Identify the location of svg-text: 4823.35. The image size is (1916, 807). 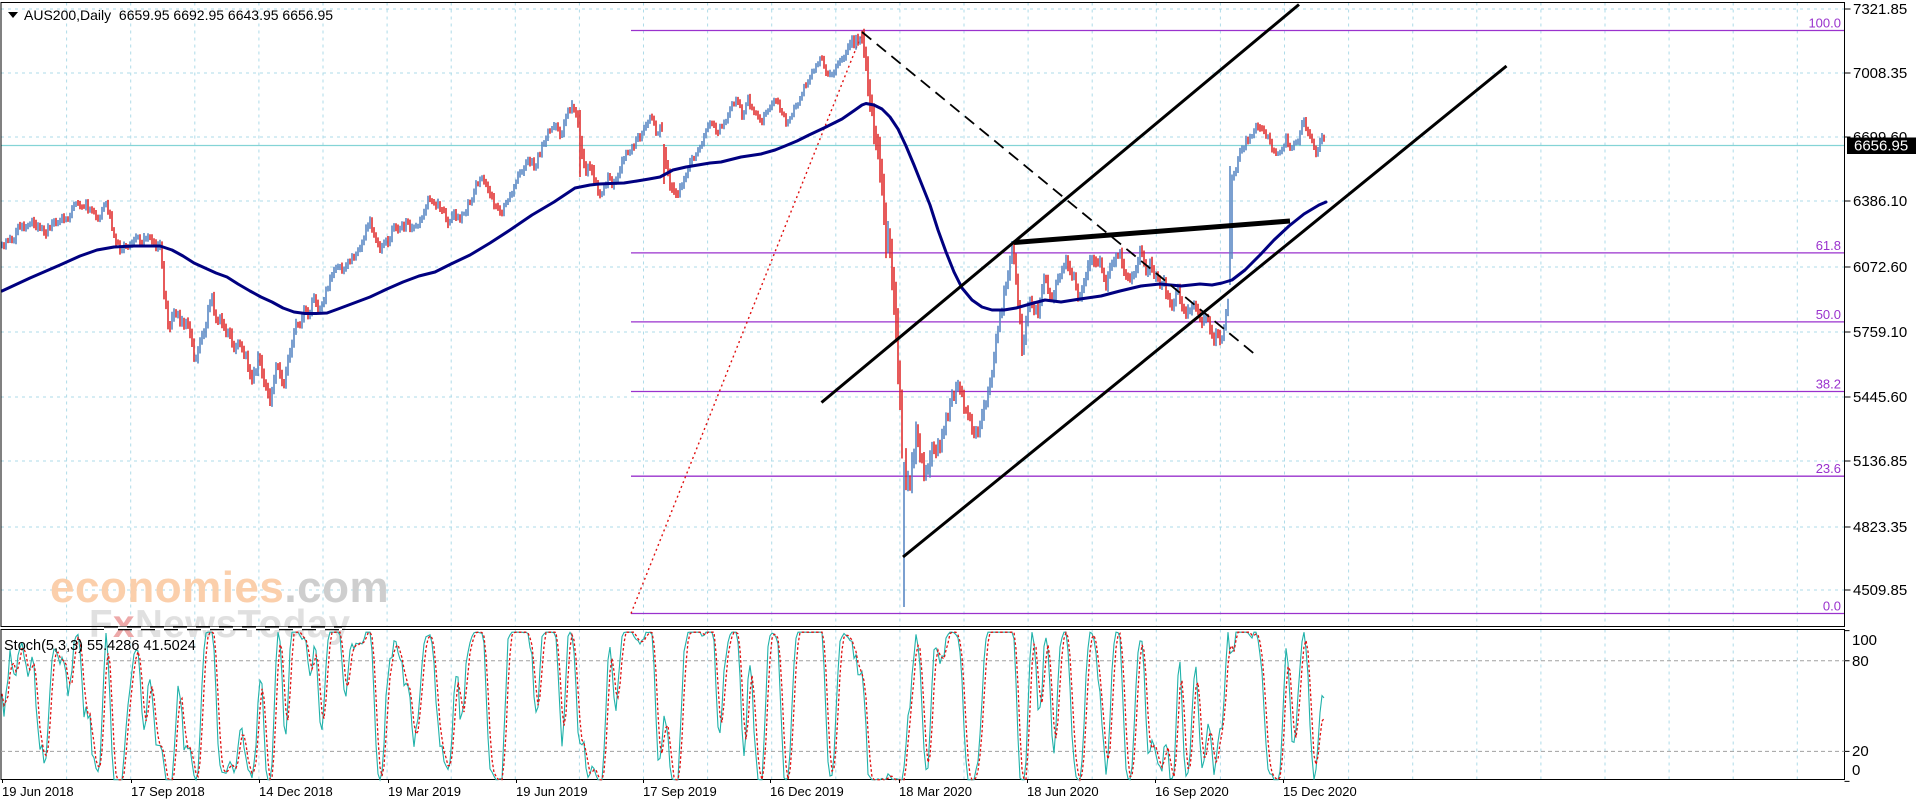
(1880, 527).